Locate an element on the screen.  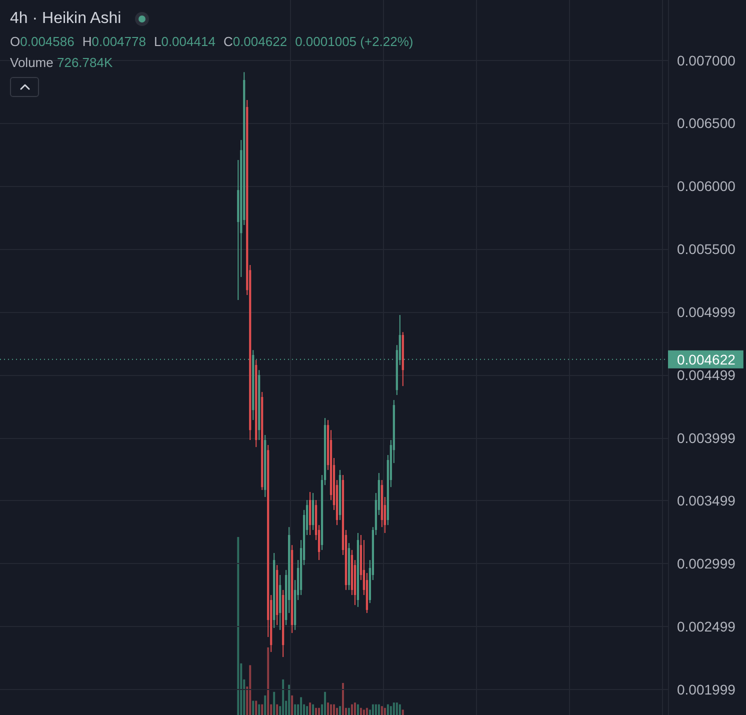
y-tick-label: 0.004999 is located at coordinates (706, 312).